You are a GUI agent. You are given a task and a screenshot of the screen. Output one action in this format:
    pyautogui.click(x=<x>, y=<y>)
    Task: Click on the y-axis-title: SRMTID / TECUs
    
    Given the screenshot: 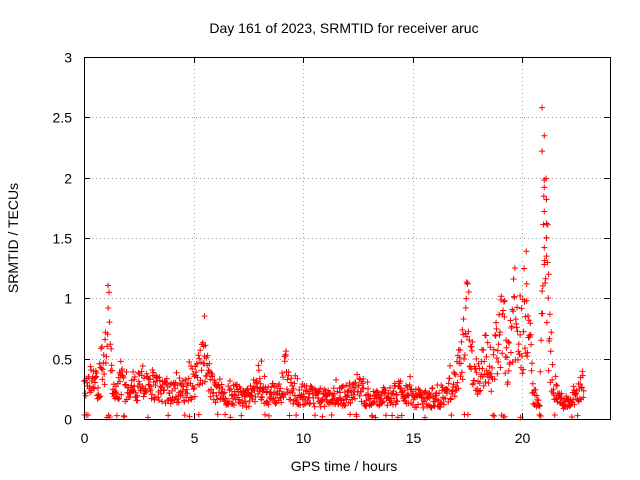 What is the action you would take?
    pyautogui.click(x=13, y=238)
    